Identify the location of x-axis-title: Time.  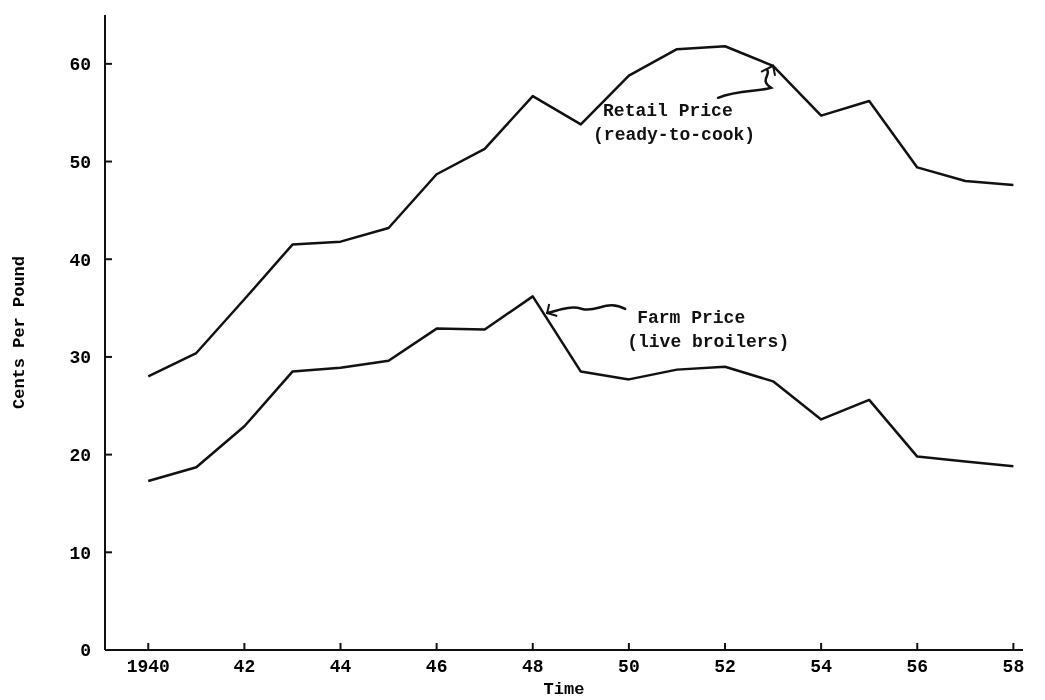
(564, 689).